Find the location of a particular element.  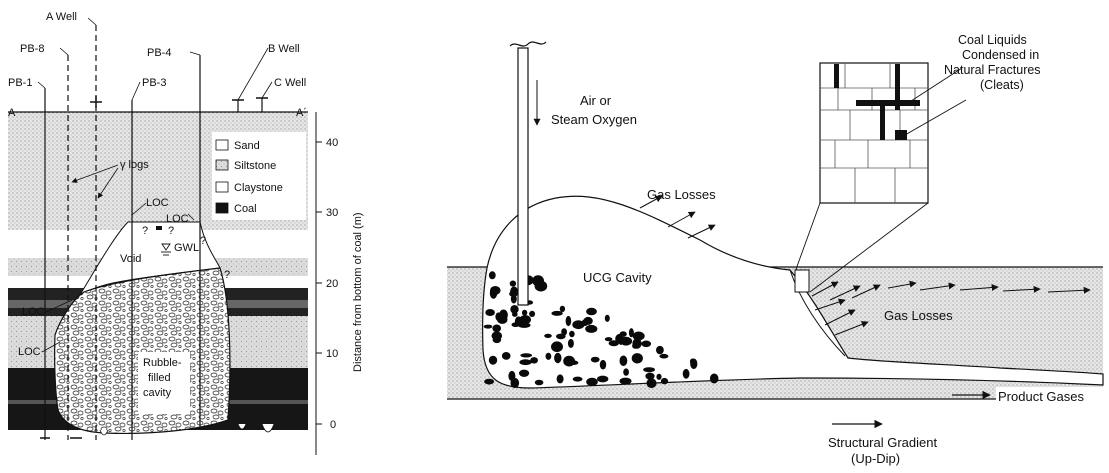

tick-10: 10 is located at coordinates (332, 354).